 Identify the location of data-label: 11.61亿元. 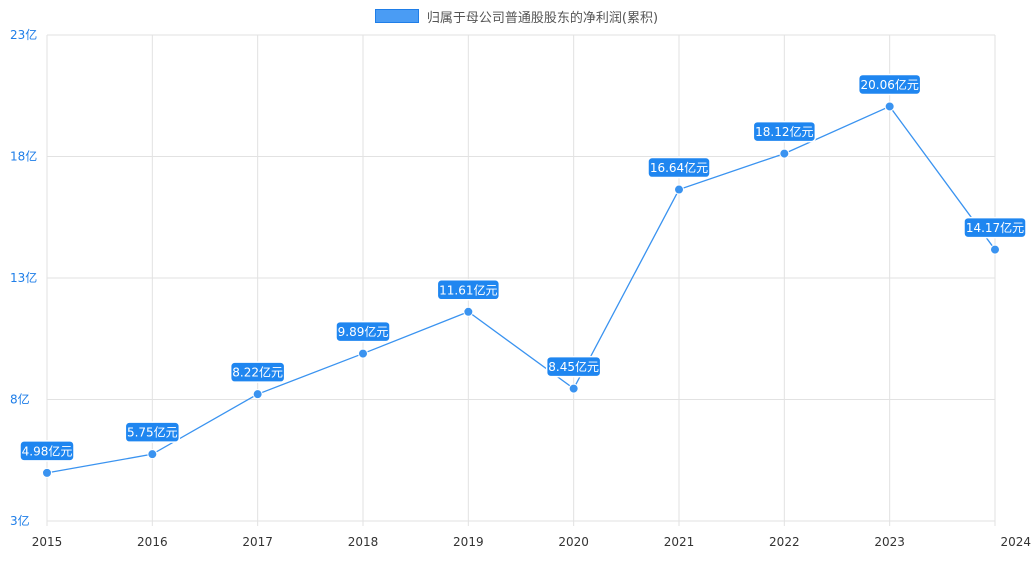
(468, 289).